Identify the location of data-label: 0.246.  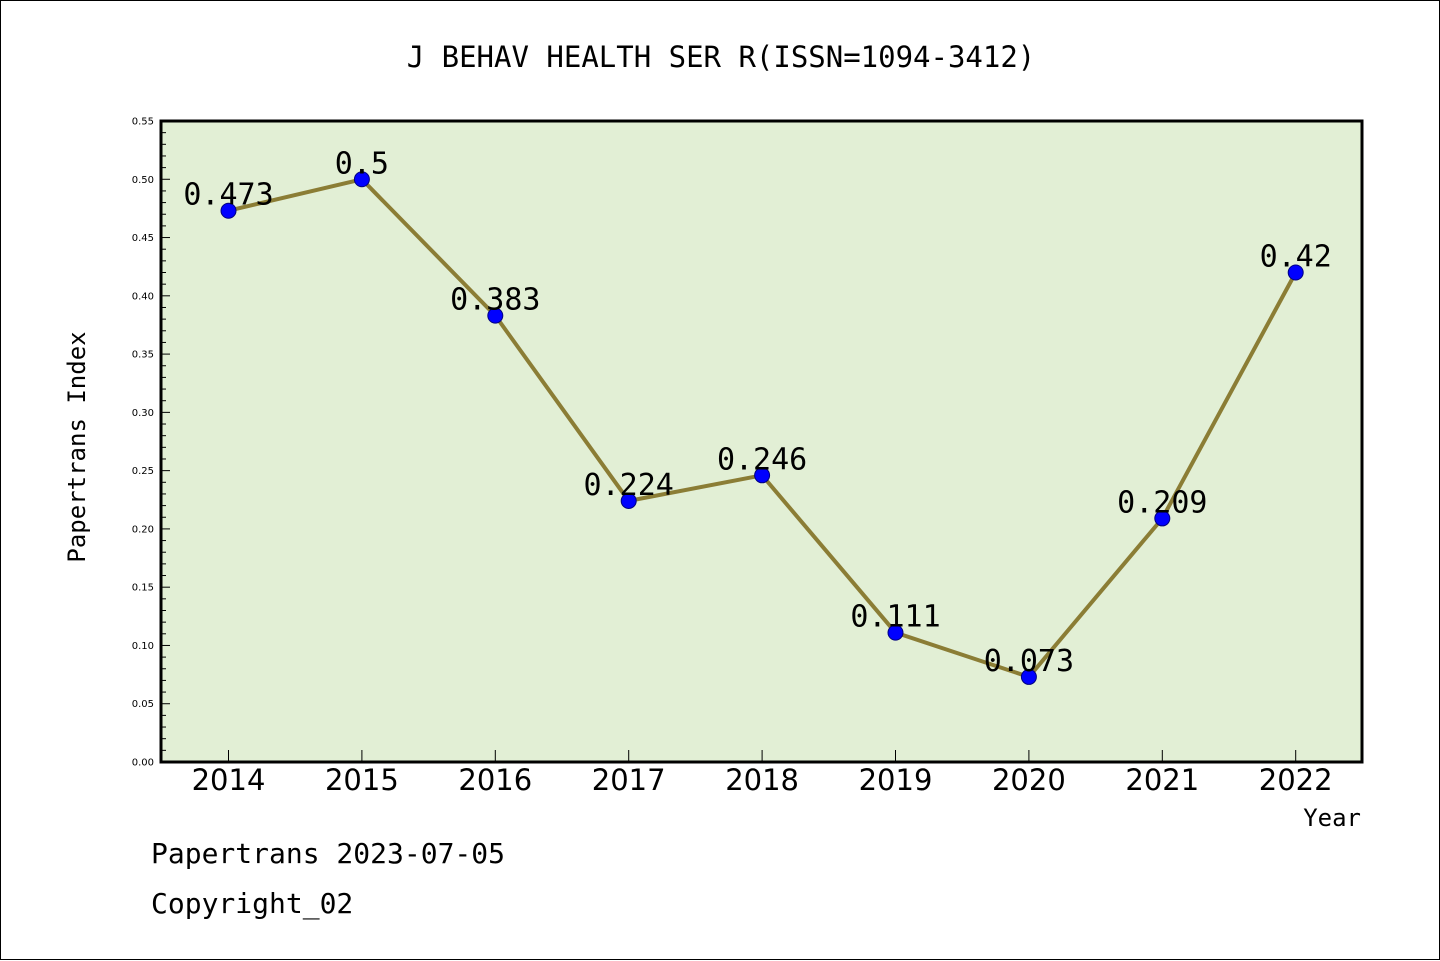
(762, 459).